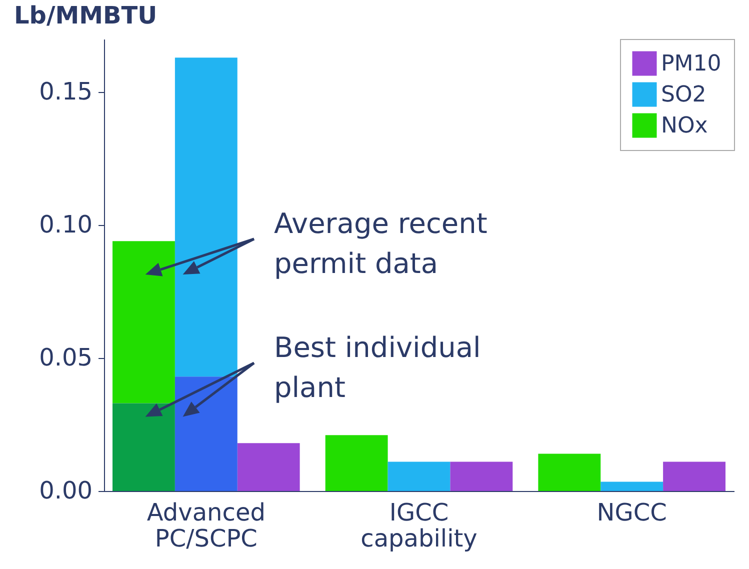 Image resolution: width=749 pixels, height=569 pixels. What do you see at coordinates (65, 358) in the screenshot?
I see `y-tick-label: 0.05` at bounding box center [65, 358].